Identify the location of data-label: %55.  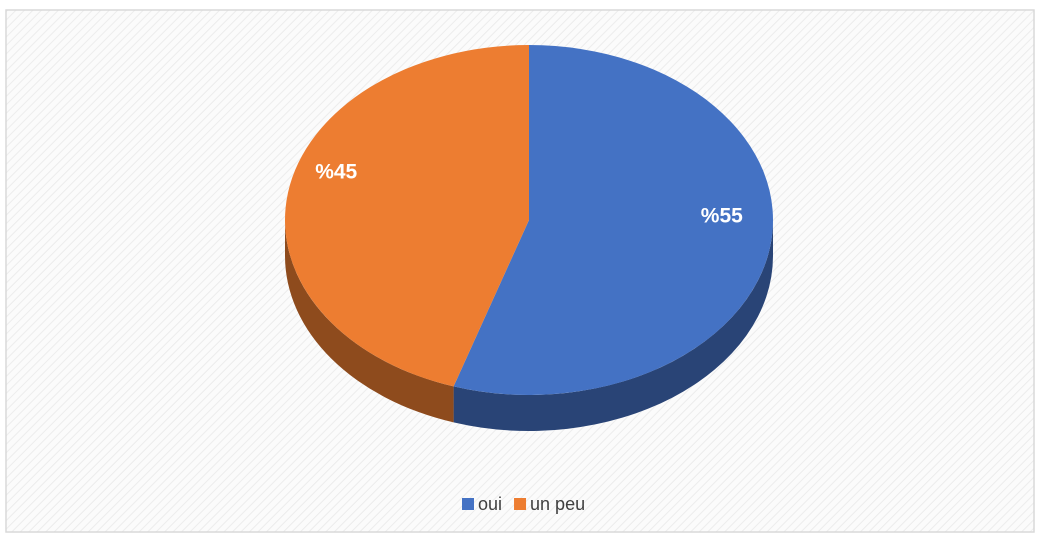
(722, 215).